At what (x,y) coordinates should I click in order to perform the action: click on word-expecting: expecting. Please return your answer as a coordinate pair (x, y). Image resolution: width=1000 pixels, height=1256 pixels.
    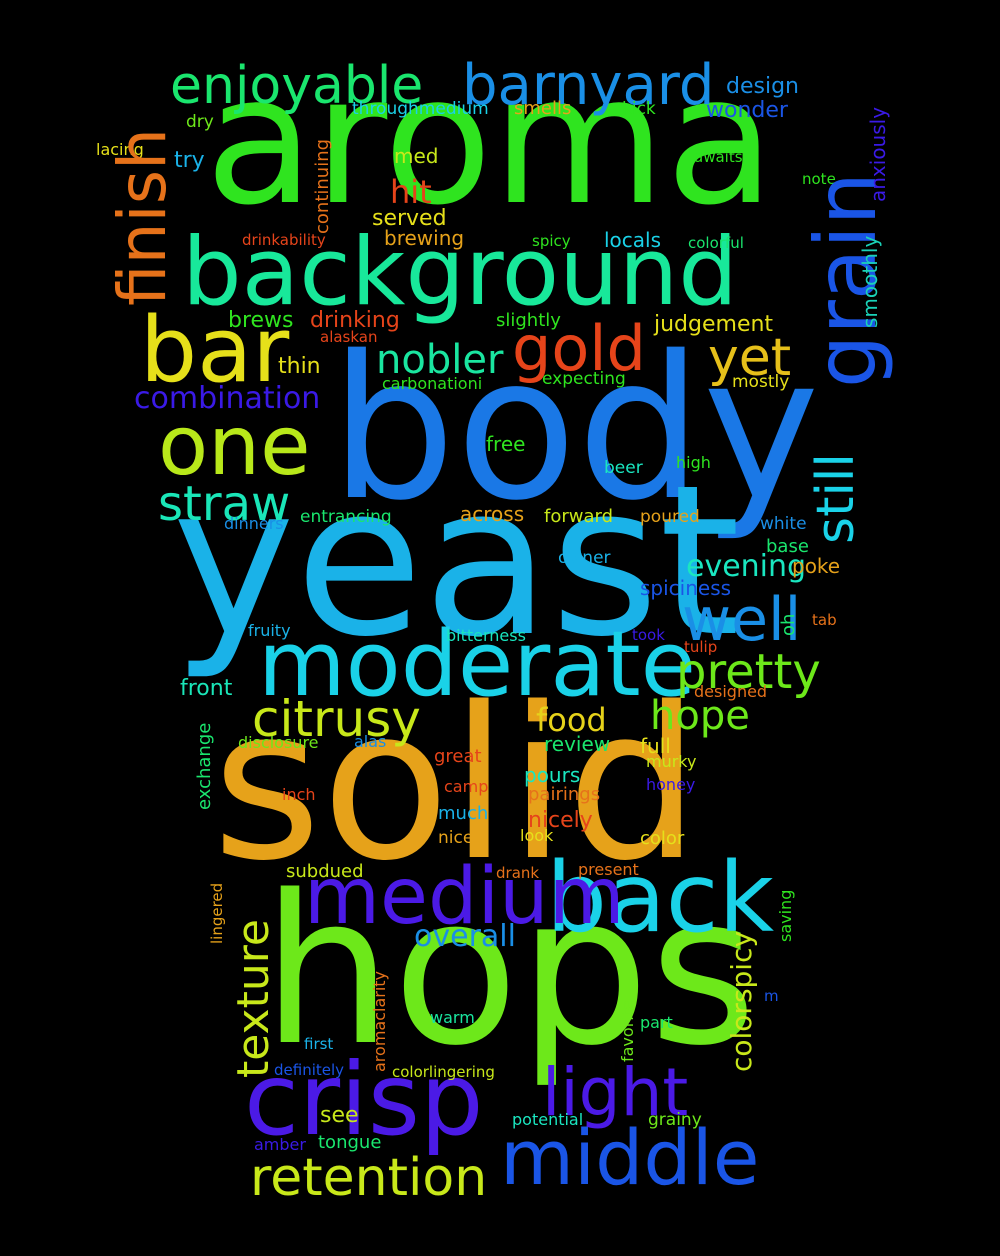
    Looking at the image, I should click on (584, 379).